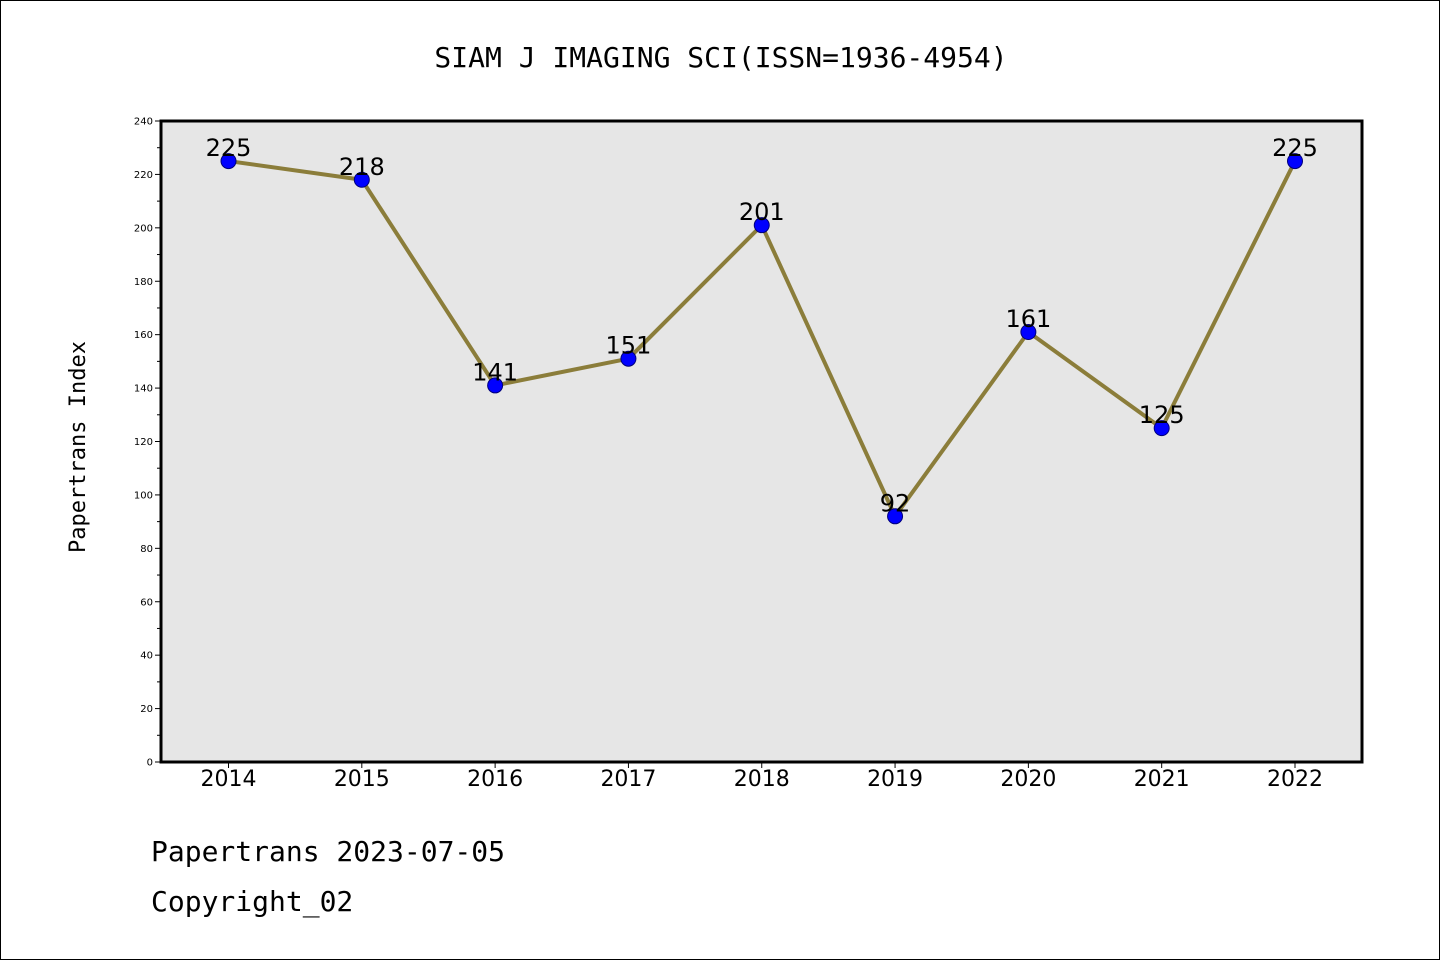 This screenshot has width=1440, height=961. I want to click on y-tick-label: 0, so click(150, 763).